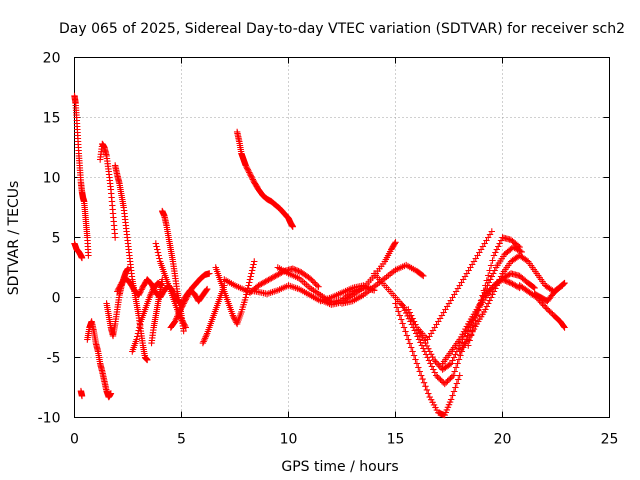 This screenshot has width=640, height=480. I want to click on series-sat-z, so click(481, 321).